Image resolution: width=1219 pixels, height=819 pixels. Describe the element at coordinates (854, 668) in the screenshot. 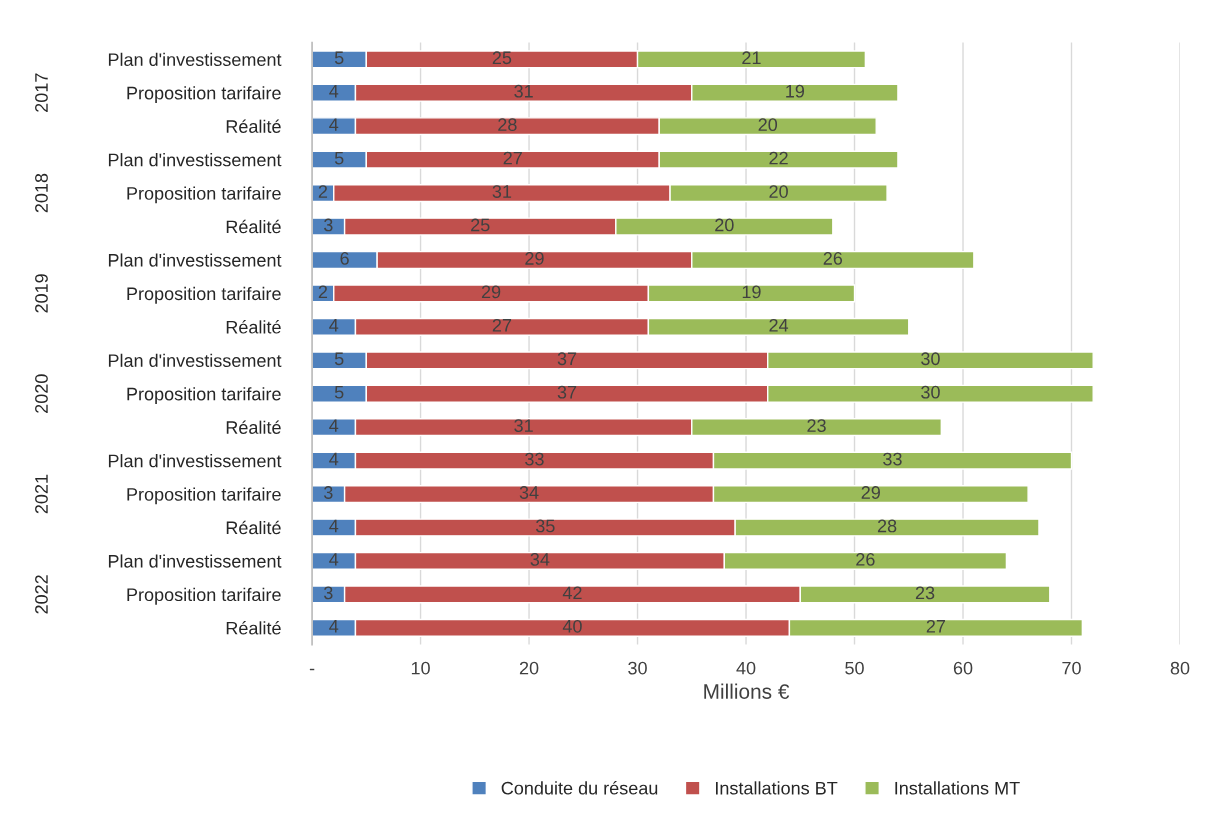

I see `x-tick-label: 50` at that location.